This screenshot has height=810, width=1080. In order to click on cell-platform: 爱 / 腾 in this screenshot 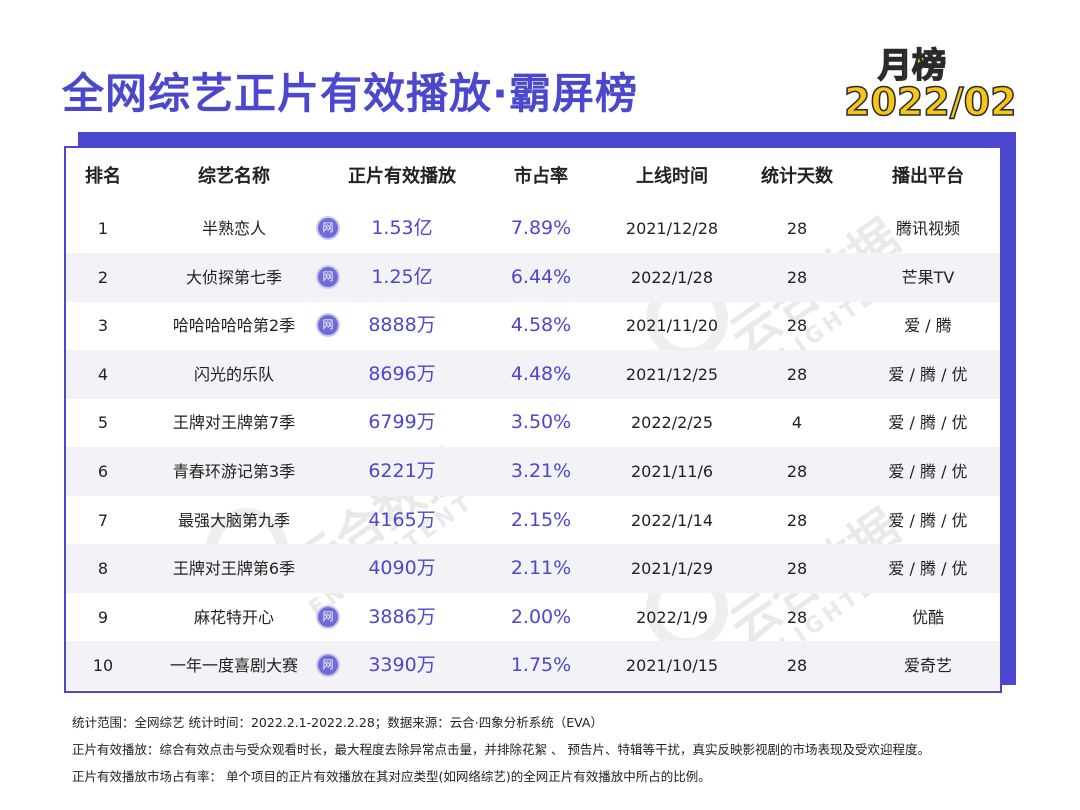, I will do `click(928, 326)`.